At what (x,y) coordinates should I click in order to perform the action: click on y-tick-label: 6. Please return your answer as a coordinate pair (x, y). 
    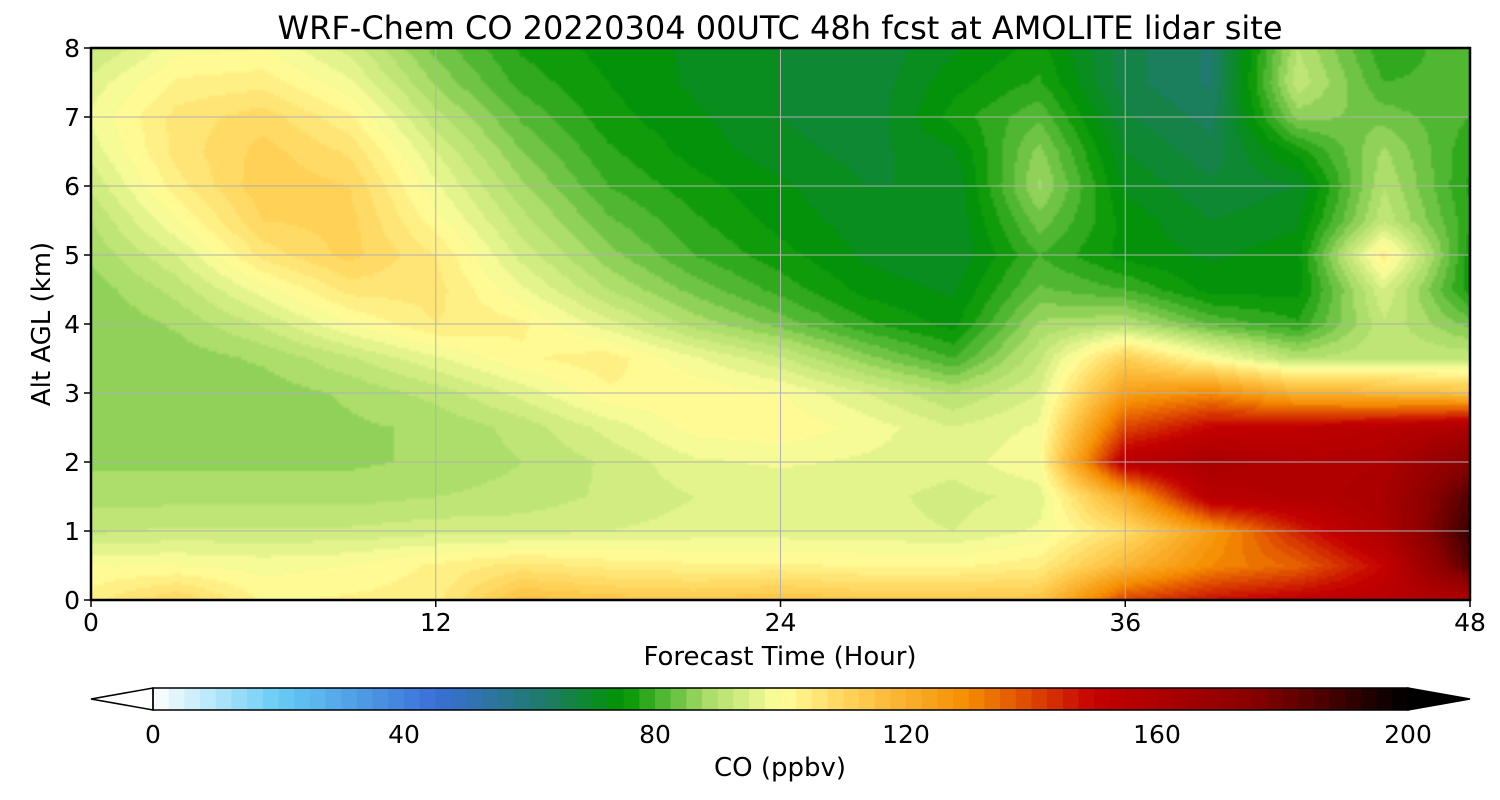
    Looking at the image, I should click on (72, 186).